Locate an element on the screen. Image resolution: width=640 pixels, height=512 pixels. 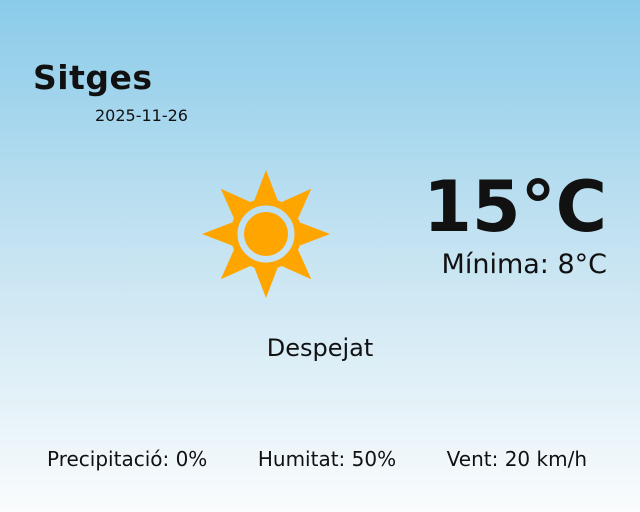
current-temperature: 15°C is located at coordinates (515, 207).